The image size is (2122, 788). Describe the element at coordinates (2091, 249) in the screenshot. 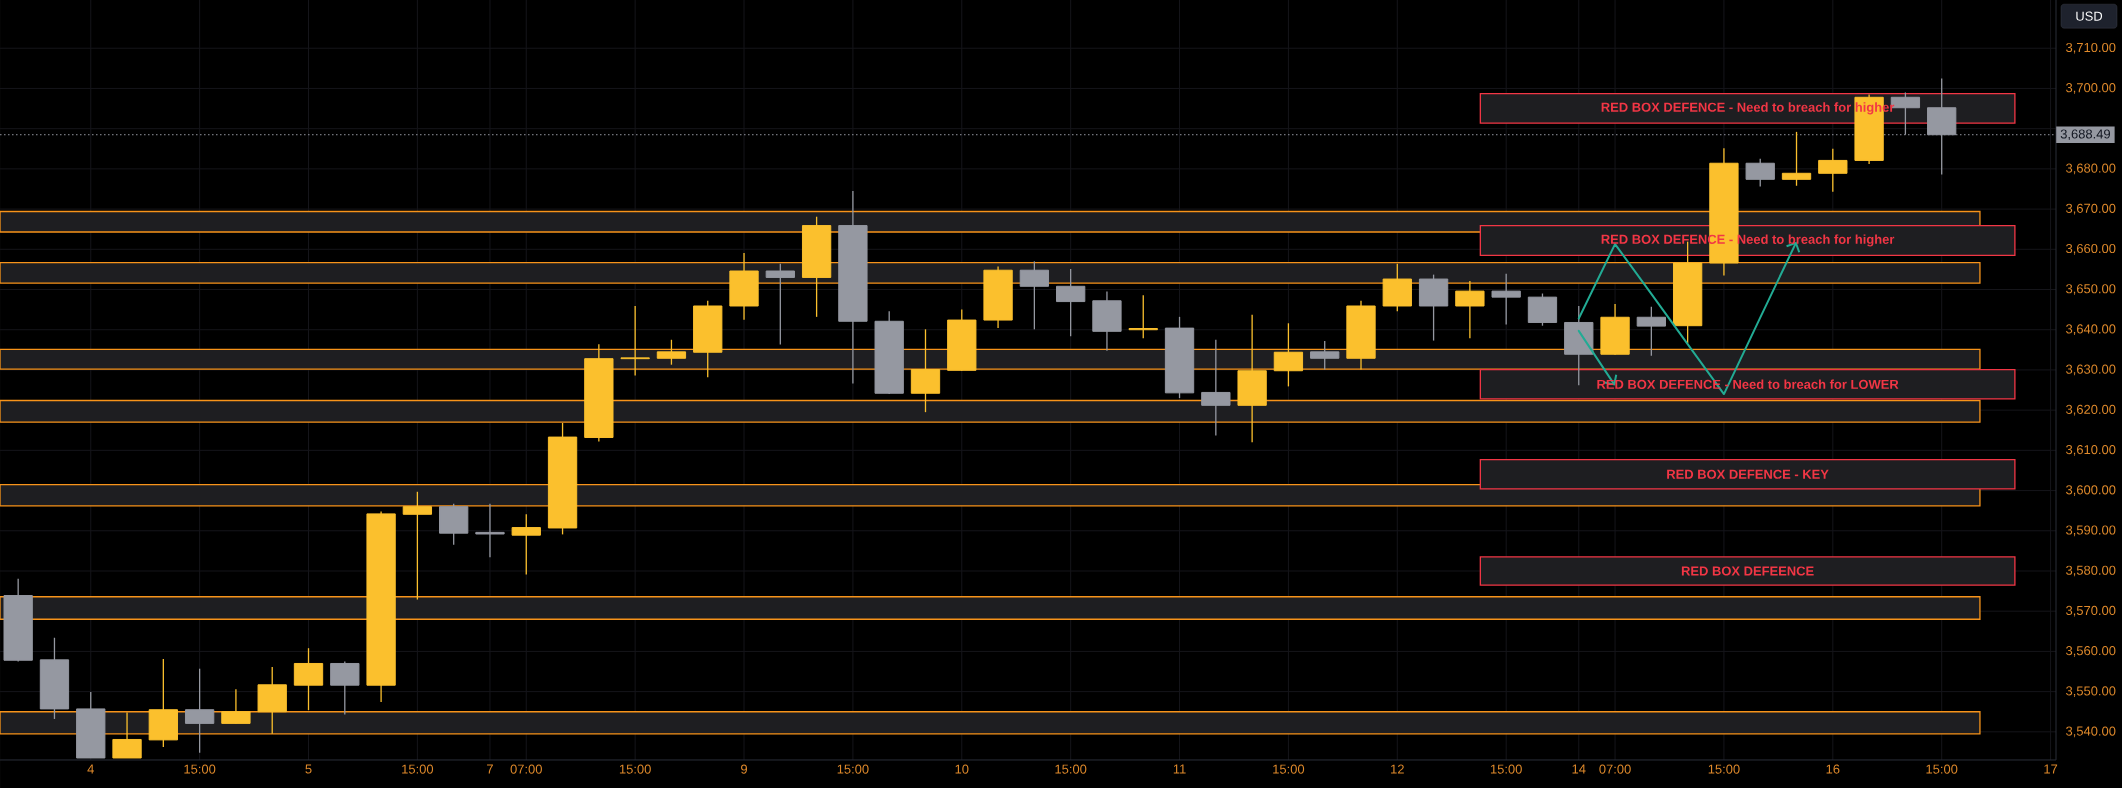

I see `y-tick-label: 3,660.00` at that location.